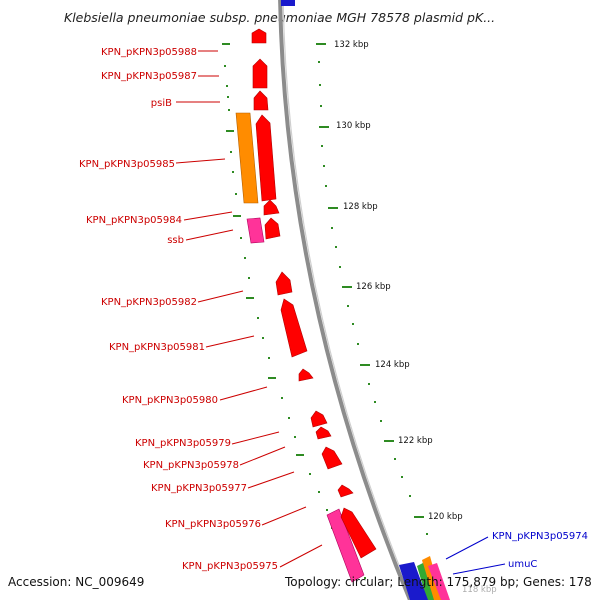  What do you see at coordinates (149, 302) in the screenshot?
I see `gene-label-05982: KPN_pKPN3p05982` at bounding box center [149, 302].